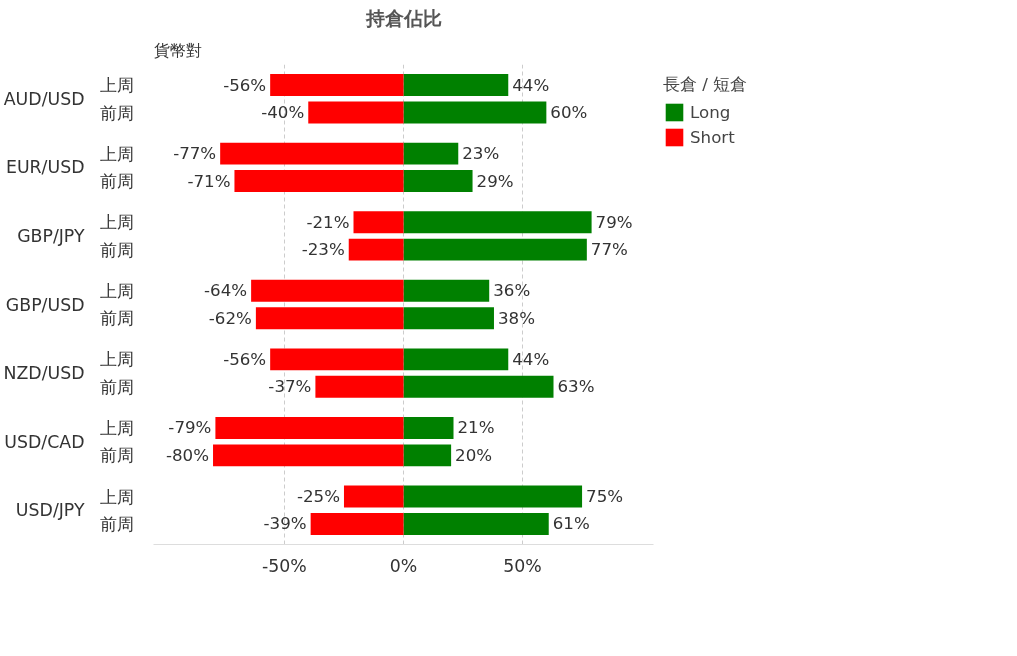 This screenshot has width=1017, height=656. What do you see at coordinates (710, 112) in the screenshot?
I see `legend-label: Long` at bounding box center [710, 112].